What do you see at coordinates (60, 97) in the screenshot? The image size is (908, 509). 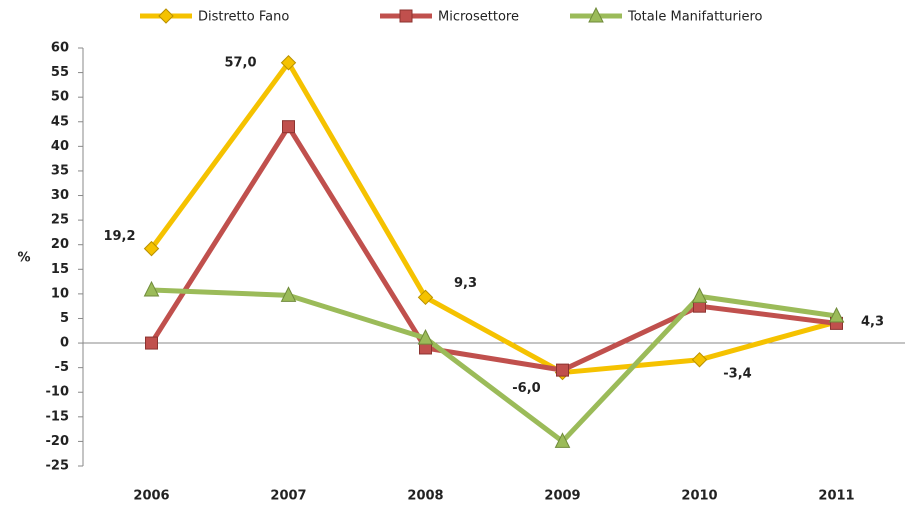 I see `y-tick-label: 50` at bounding box center [60, 97].